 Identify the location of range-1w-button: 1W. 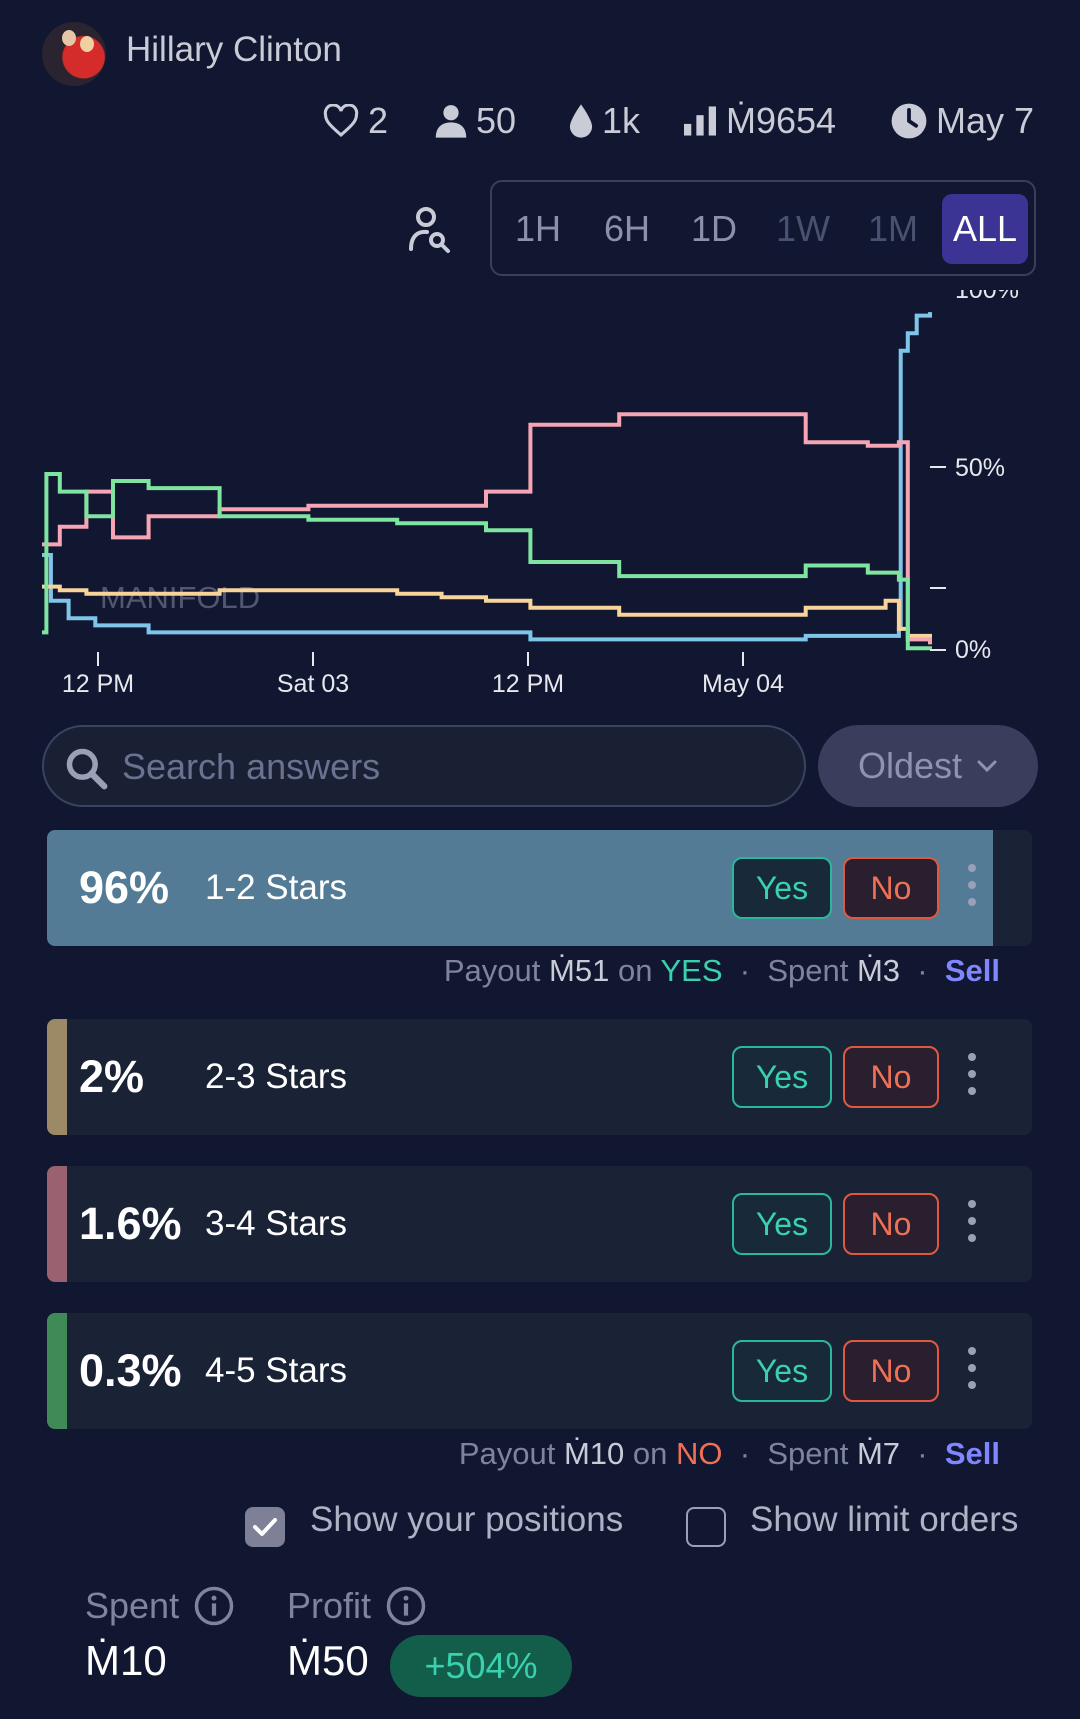
(803, 228).